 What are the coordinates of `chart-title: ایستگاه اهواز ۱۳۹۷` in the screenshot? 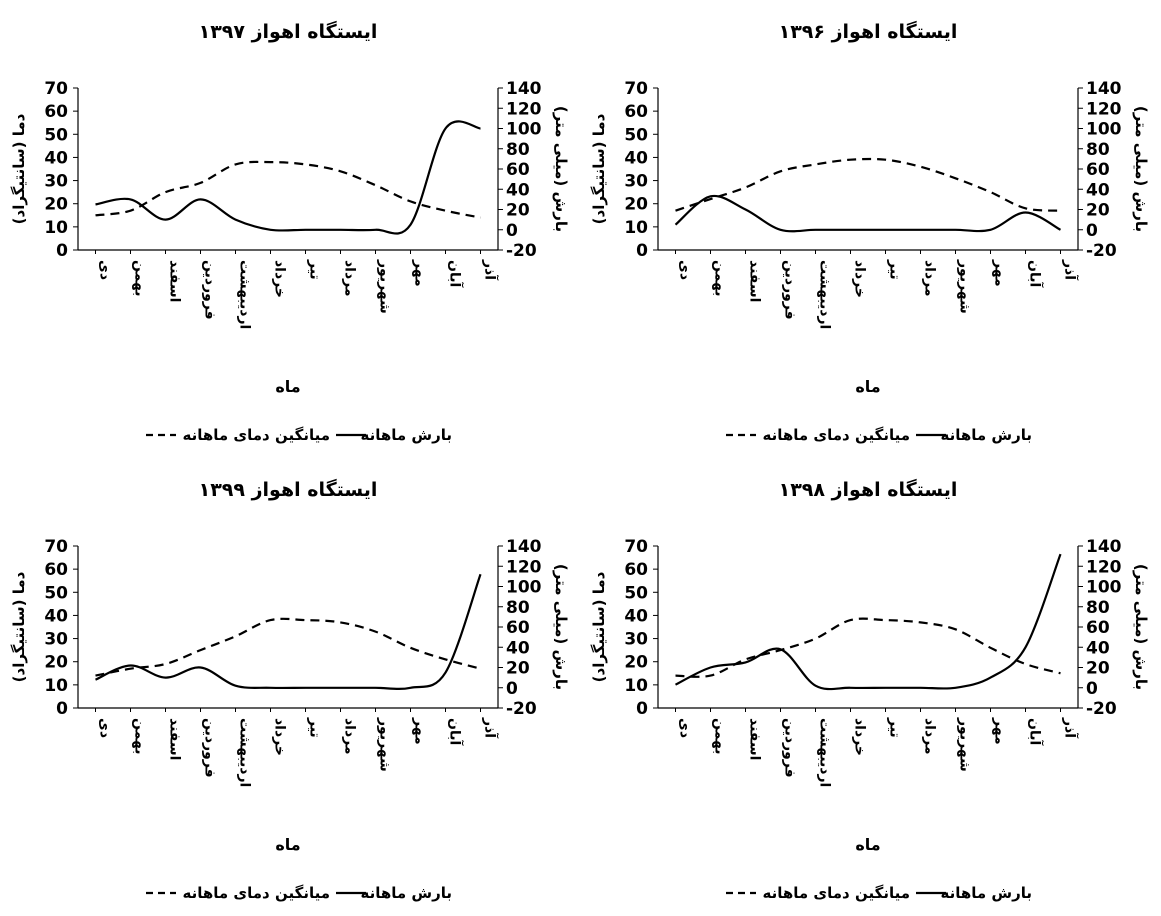 It's located at (288, 31).